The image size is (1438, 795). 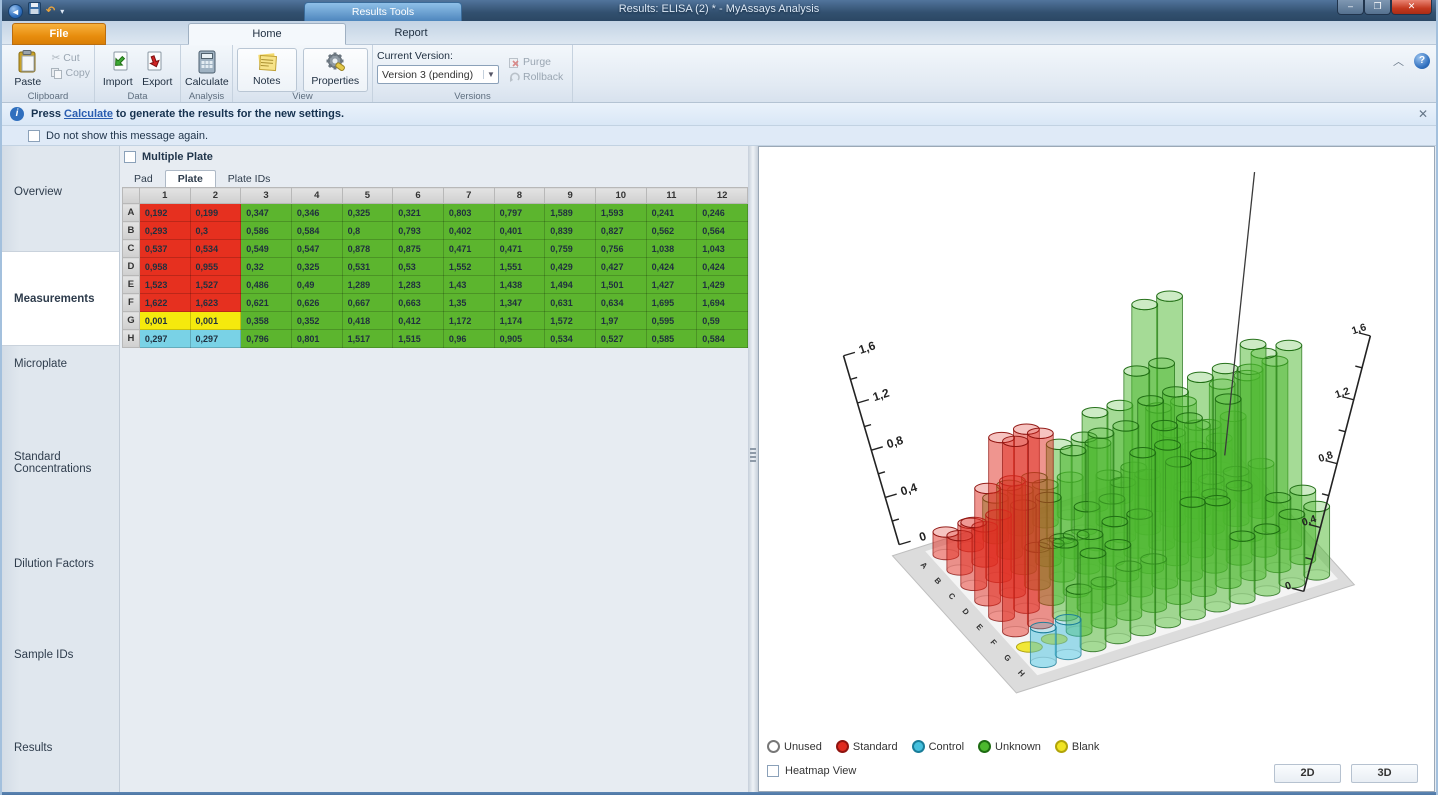 What do you see at coordinates (190, 178) in the screenshot?
I see `plate-tab-plate: Plate` at bounding box center [190, 178].